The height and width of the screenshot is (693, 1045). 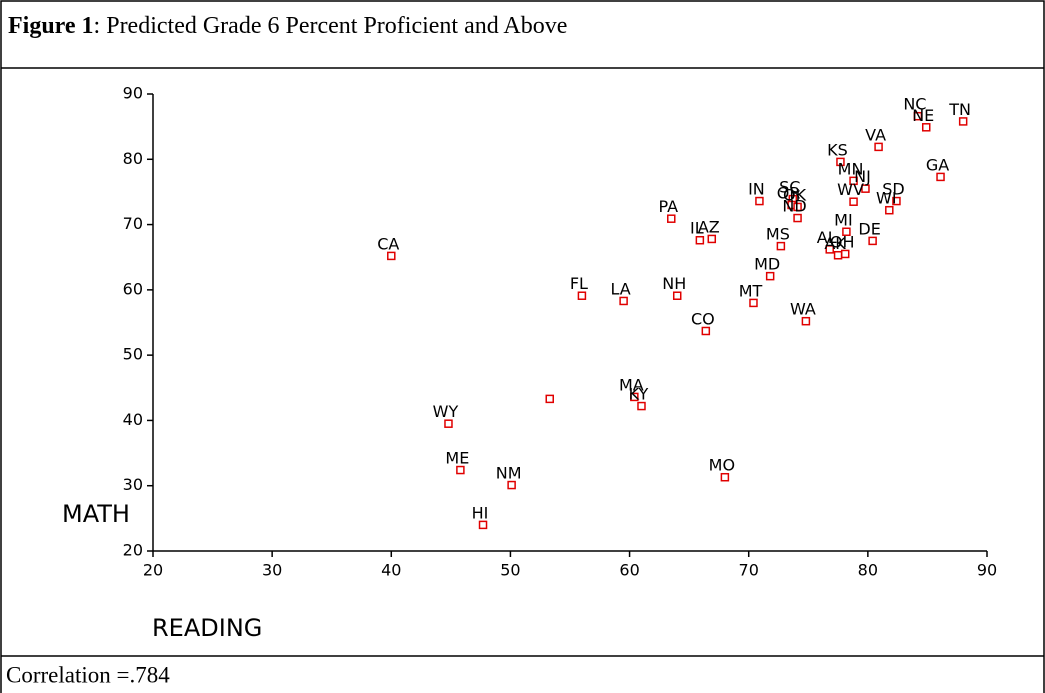 What do you see at coordinates (850, 189) in the screenshot?
I see `point-label: WV` at bounding box center [850, 189].